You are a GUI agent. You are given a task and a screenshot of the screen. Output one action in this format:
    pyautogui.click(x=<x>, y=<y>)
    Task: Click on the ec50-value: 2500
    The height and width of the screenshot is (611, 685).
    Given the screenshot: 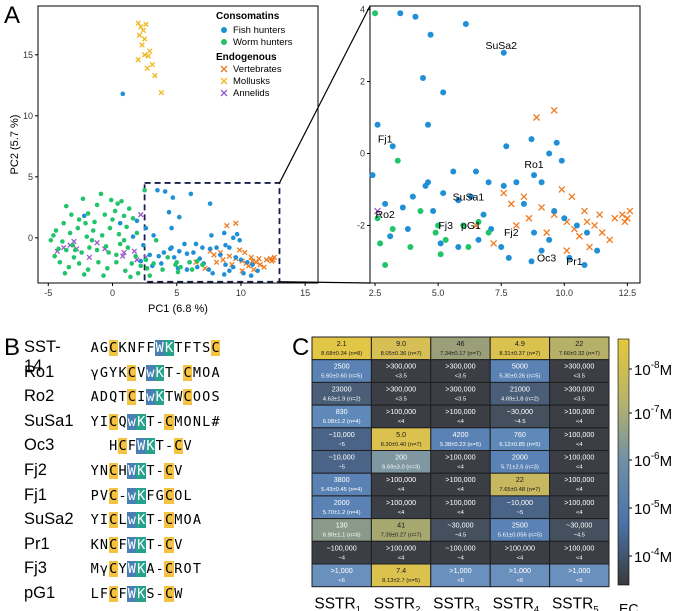 What is the action you would take?
    pyautogui.click(x=342, y=366)
    